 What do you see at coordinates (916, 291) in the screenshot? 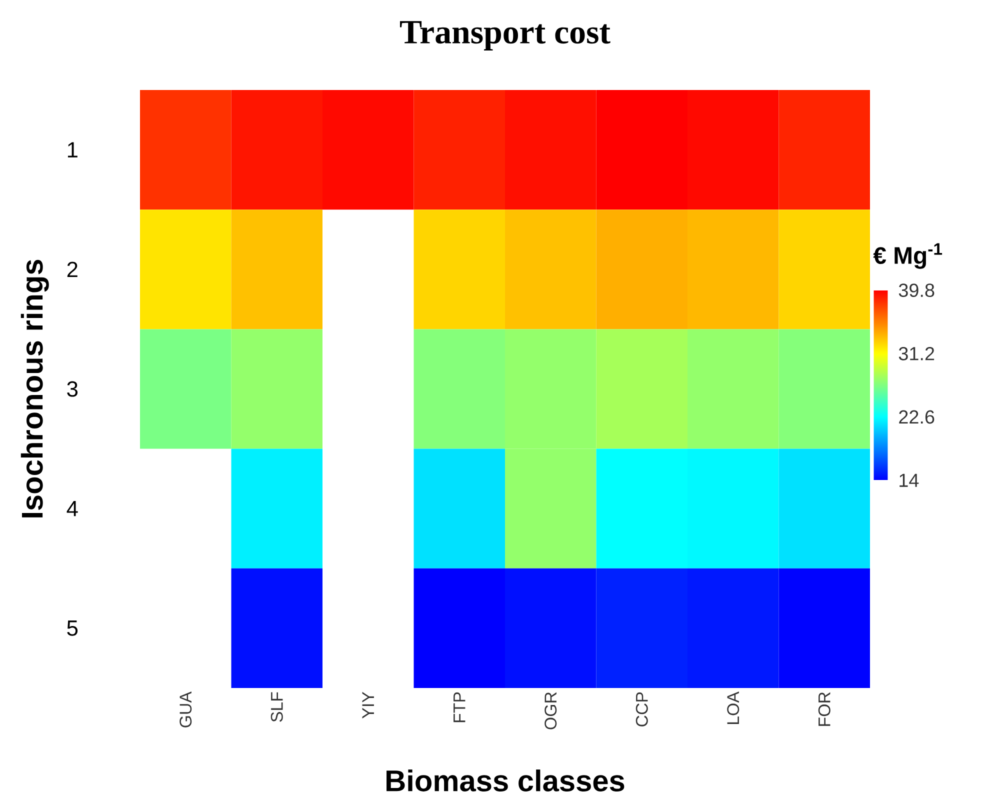
I see `color-bar-label: 39.8` at bounding box center [916, 291].